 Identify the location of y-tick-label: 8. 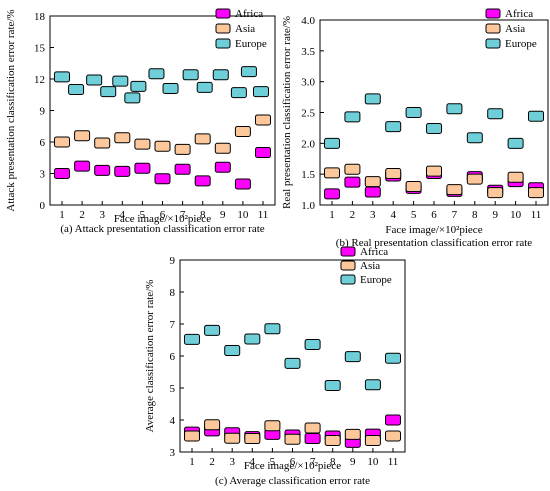
(173, 293).